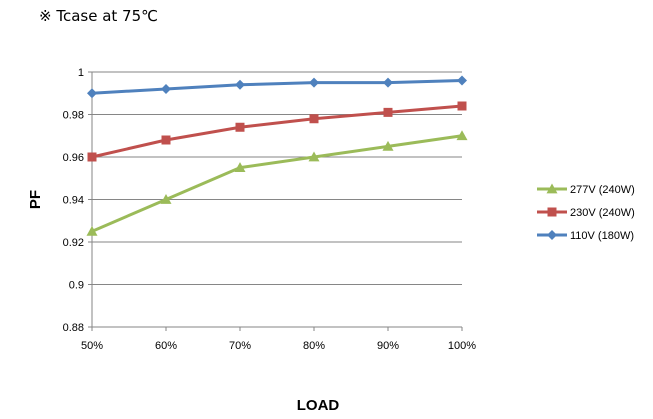  Describe the element at coordinates (73, 201) in the screenshot. I see `y-tick-label: 0.94` at that location.